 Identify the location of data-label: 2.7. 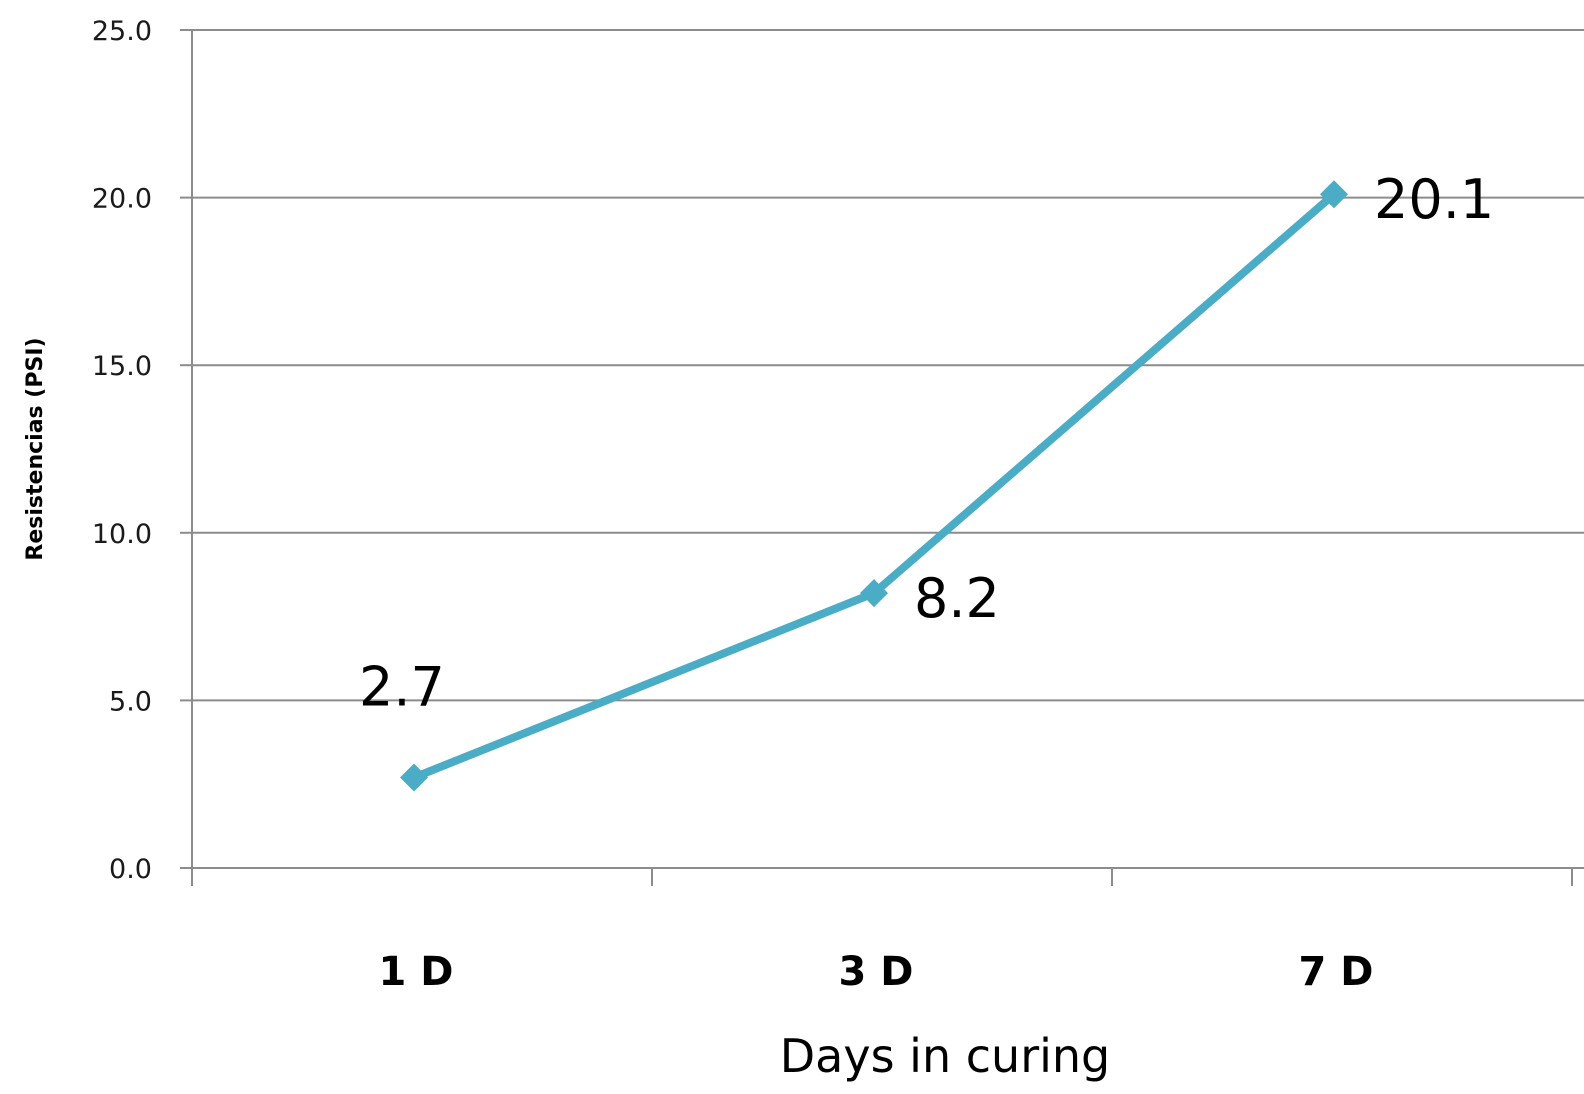
(402, 686).